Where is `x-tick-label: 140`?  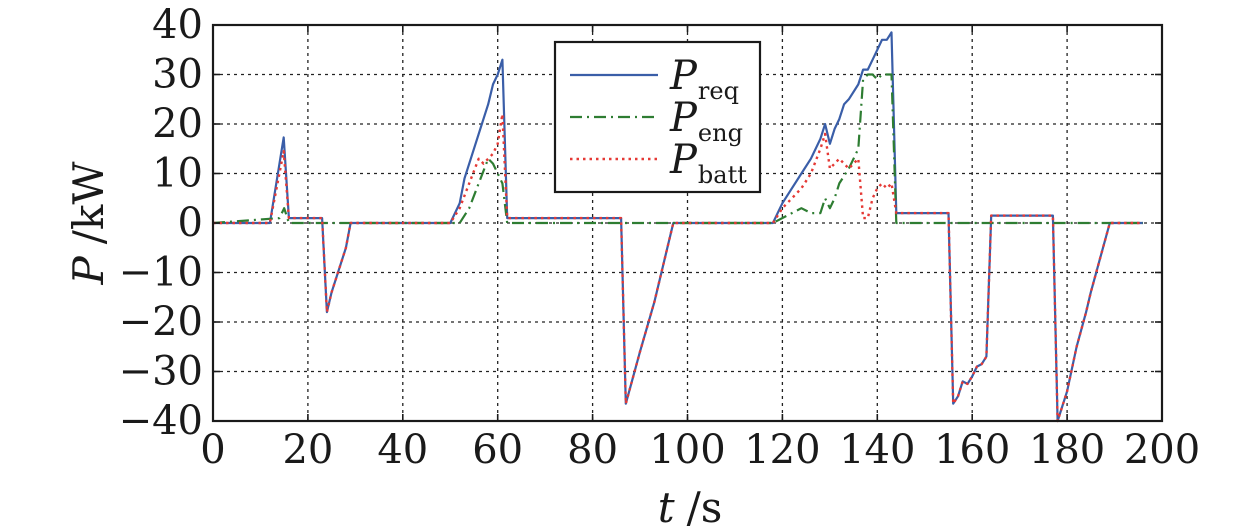
x-tick-label: 140 is located at coordinates (877, 450).